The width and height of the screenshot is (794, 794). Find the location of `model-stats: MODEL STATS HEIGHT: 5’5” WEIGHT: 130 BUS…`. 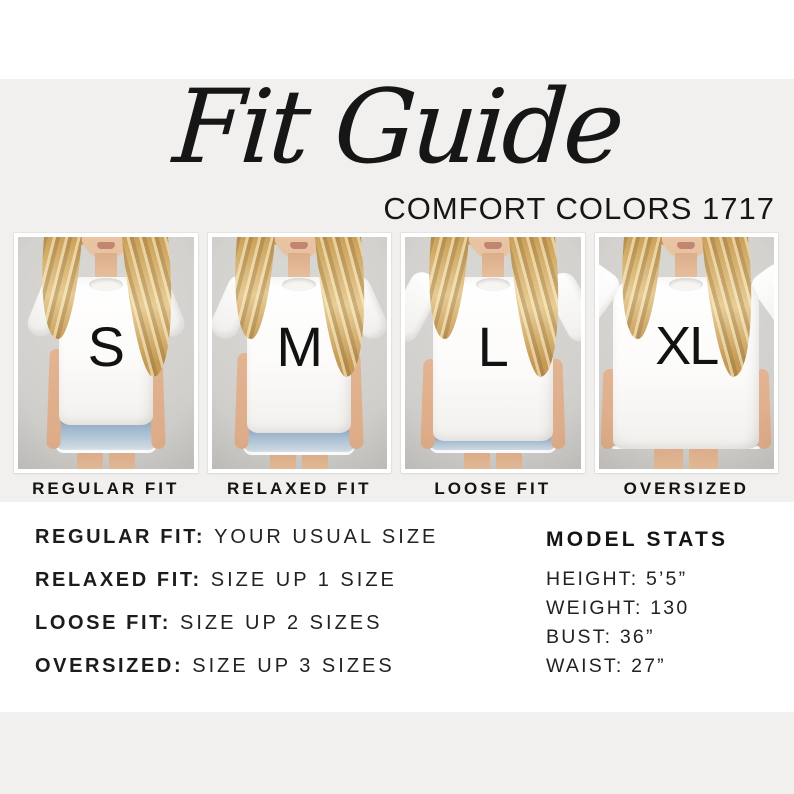

model-stats: MODEL STATS HEIGHT: 5’5” WEIGHT: 130 BUS… is located at coordinates (637, 606).